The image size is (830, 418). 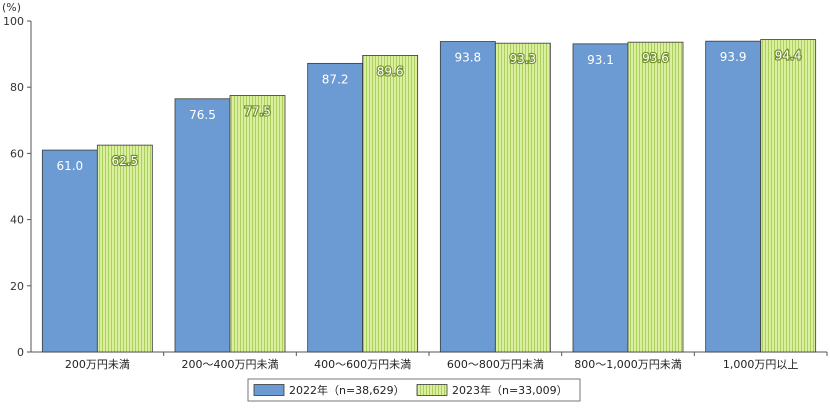 What do you see at coordinates (347, 390) in the screenshot?
I see `legend-label: 2022年（n=38,629）` at bounding box center [347, 390].